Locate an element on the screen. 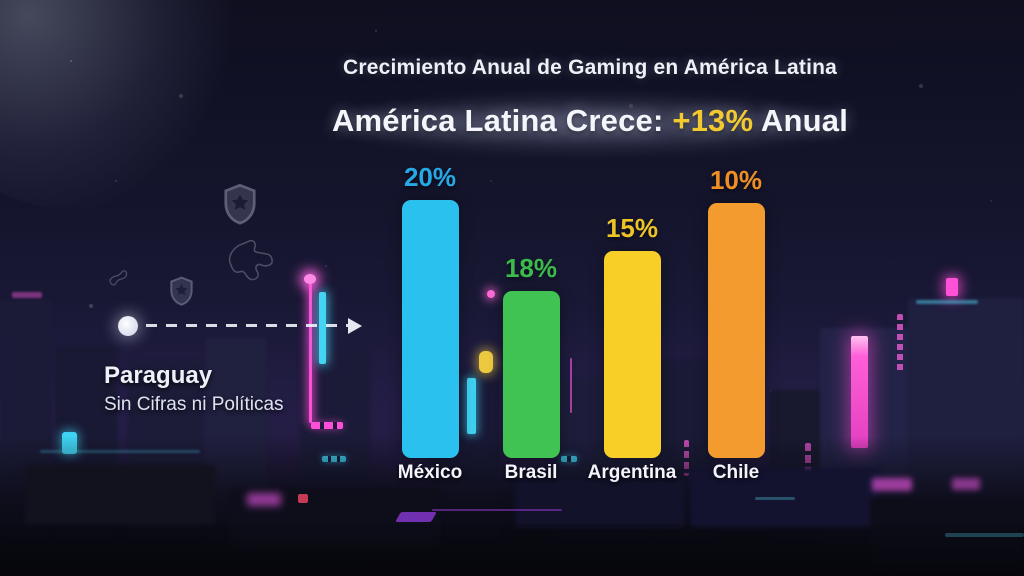  neon-cyan-streak is located at coordinates (947, 302).